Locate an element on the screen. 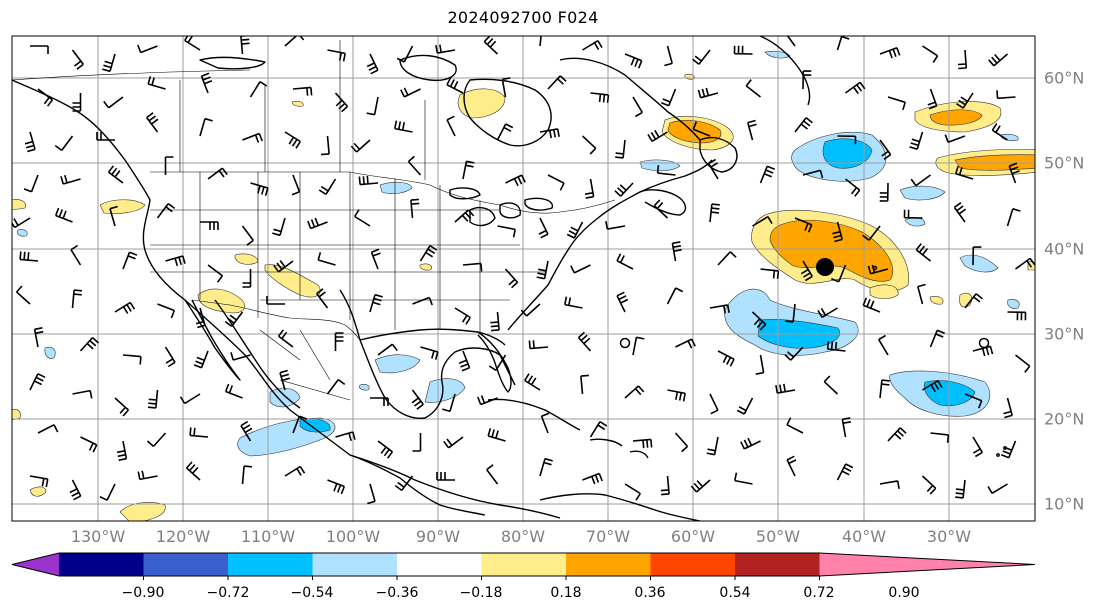  lat-label-60n: 60°N is located at coordinates (1064, 78).